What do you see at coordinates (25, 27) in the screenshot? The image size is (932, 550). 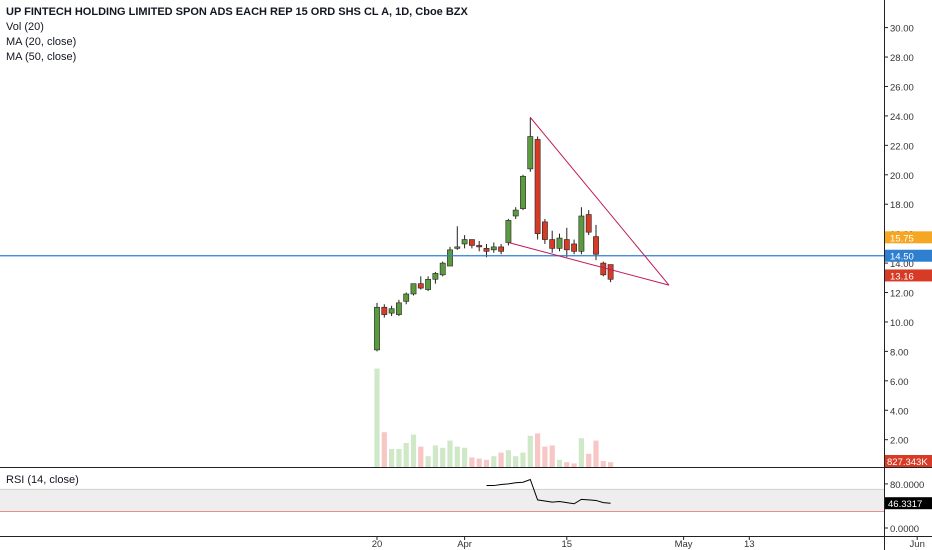 I see `legend-vol: Vol (20)` at bounding box center [25, 27].